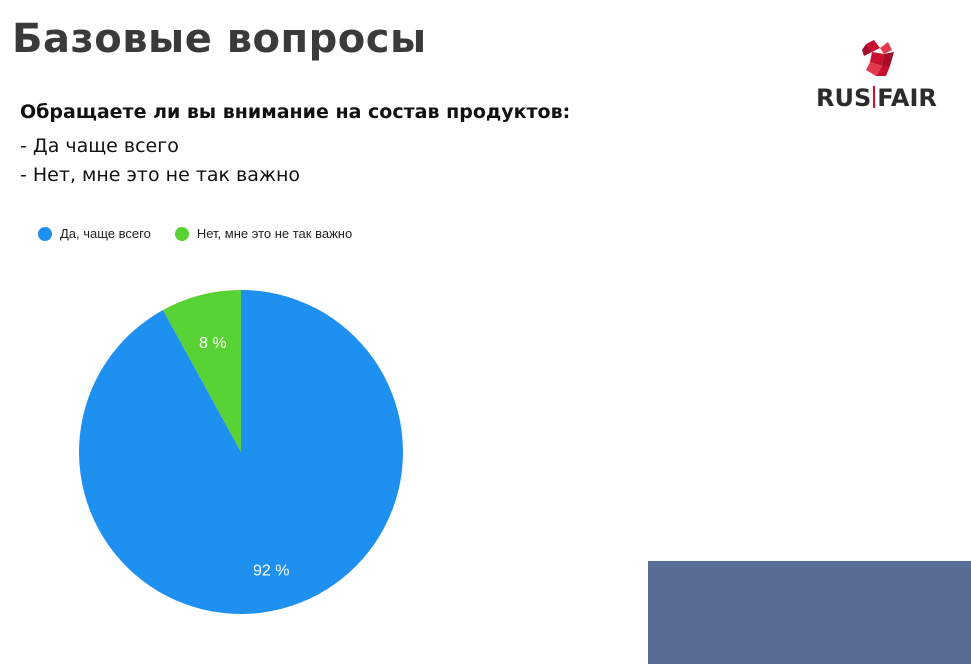 This screenshot has width=971, height=664. Describe the element at coordinates (105, 233) in the screenshot. I see `legend-label-yes: Да, чаще всего` at that location.